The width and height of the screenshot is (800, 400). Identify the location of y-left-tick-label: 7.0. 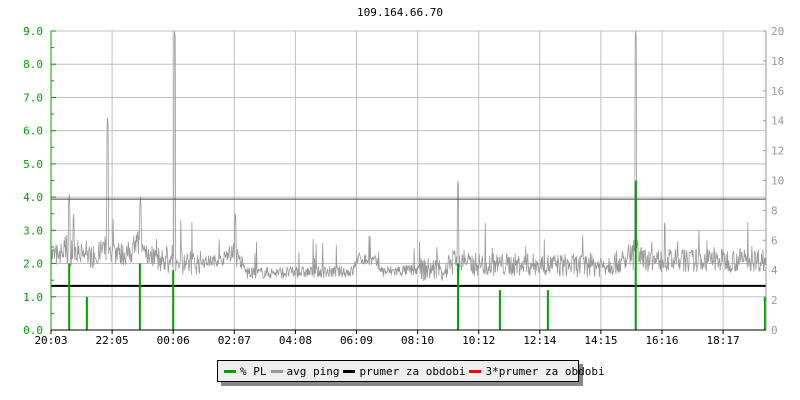
(33, 97).